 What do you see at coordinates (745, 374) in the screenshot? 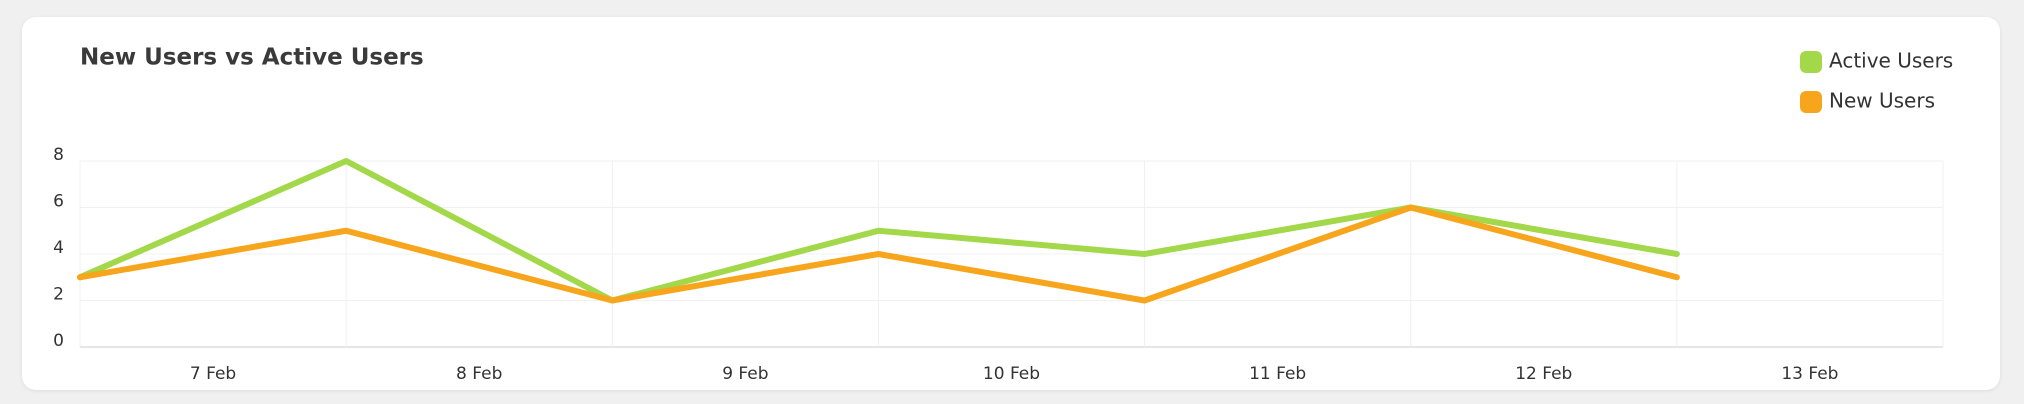
I see `x-tick-label: 9 Feb` at bounding box center [745, 374].